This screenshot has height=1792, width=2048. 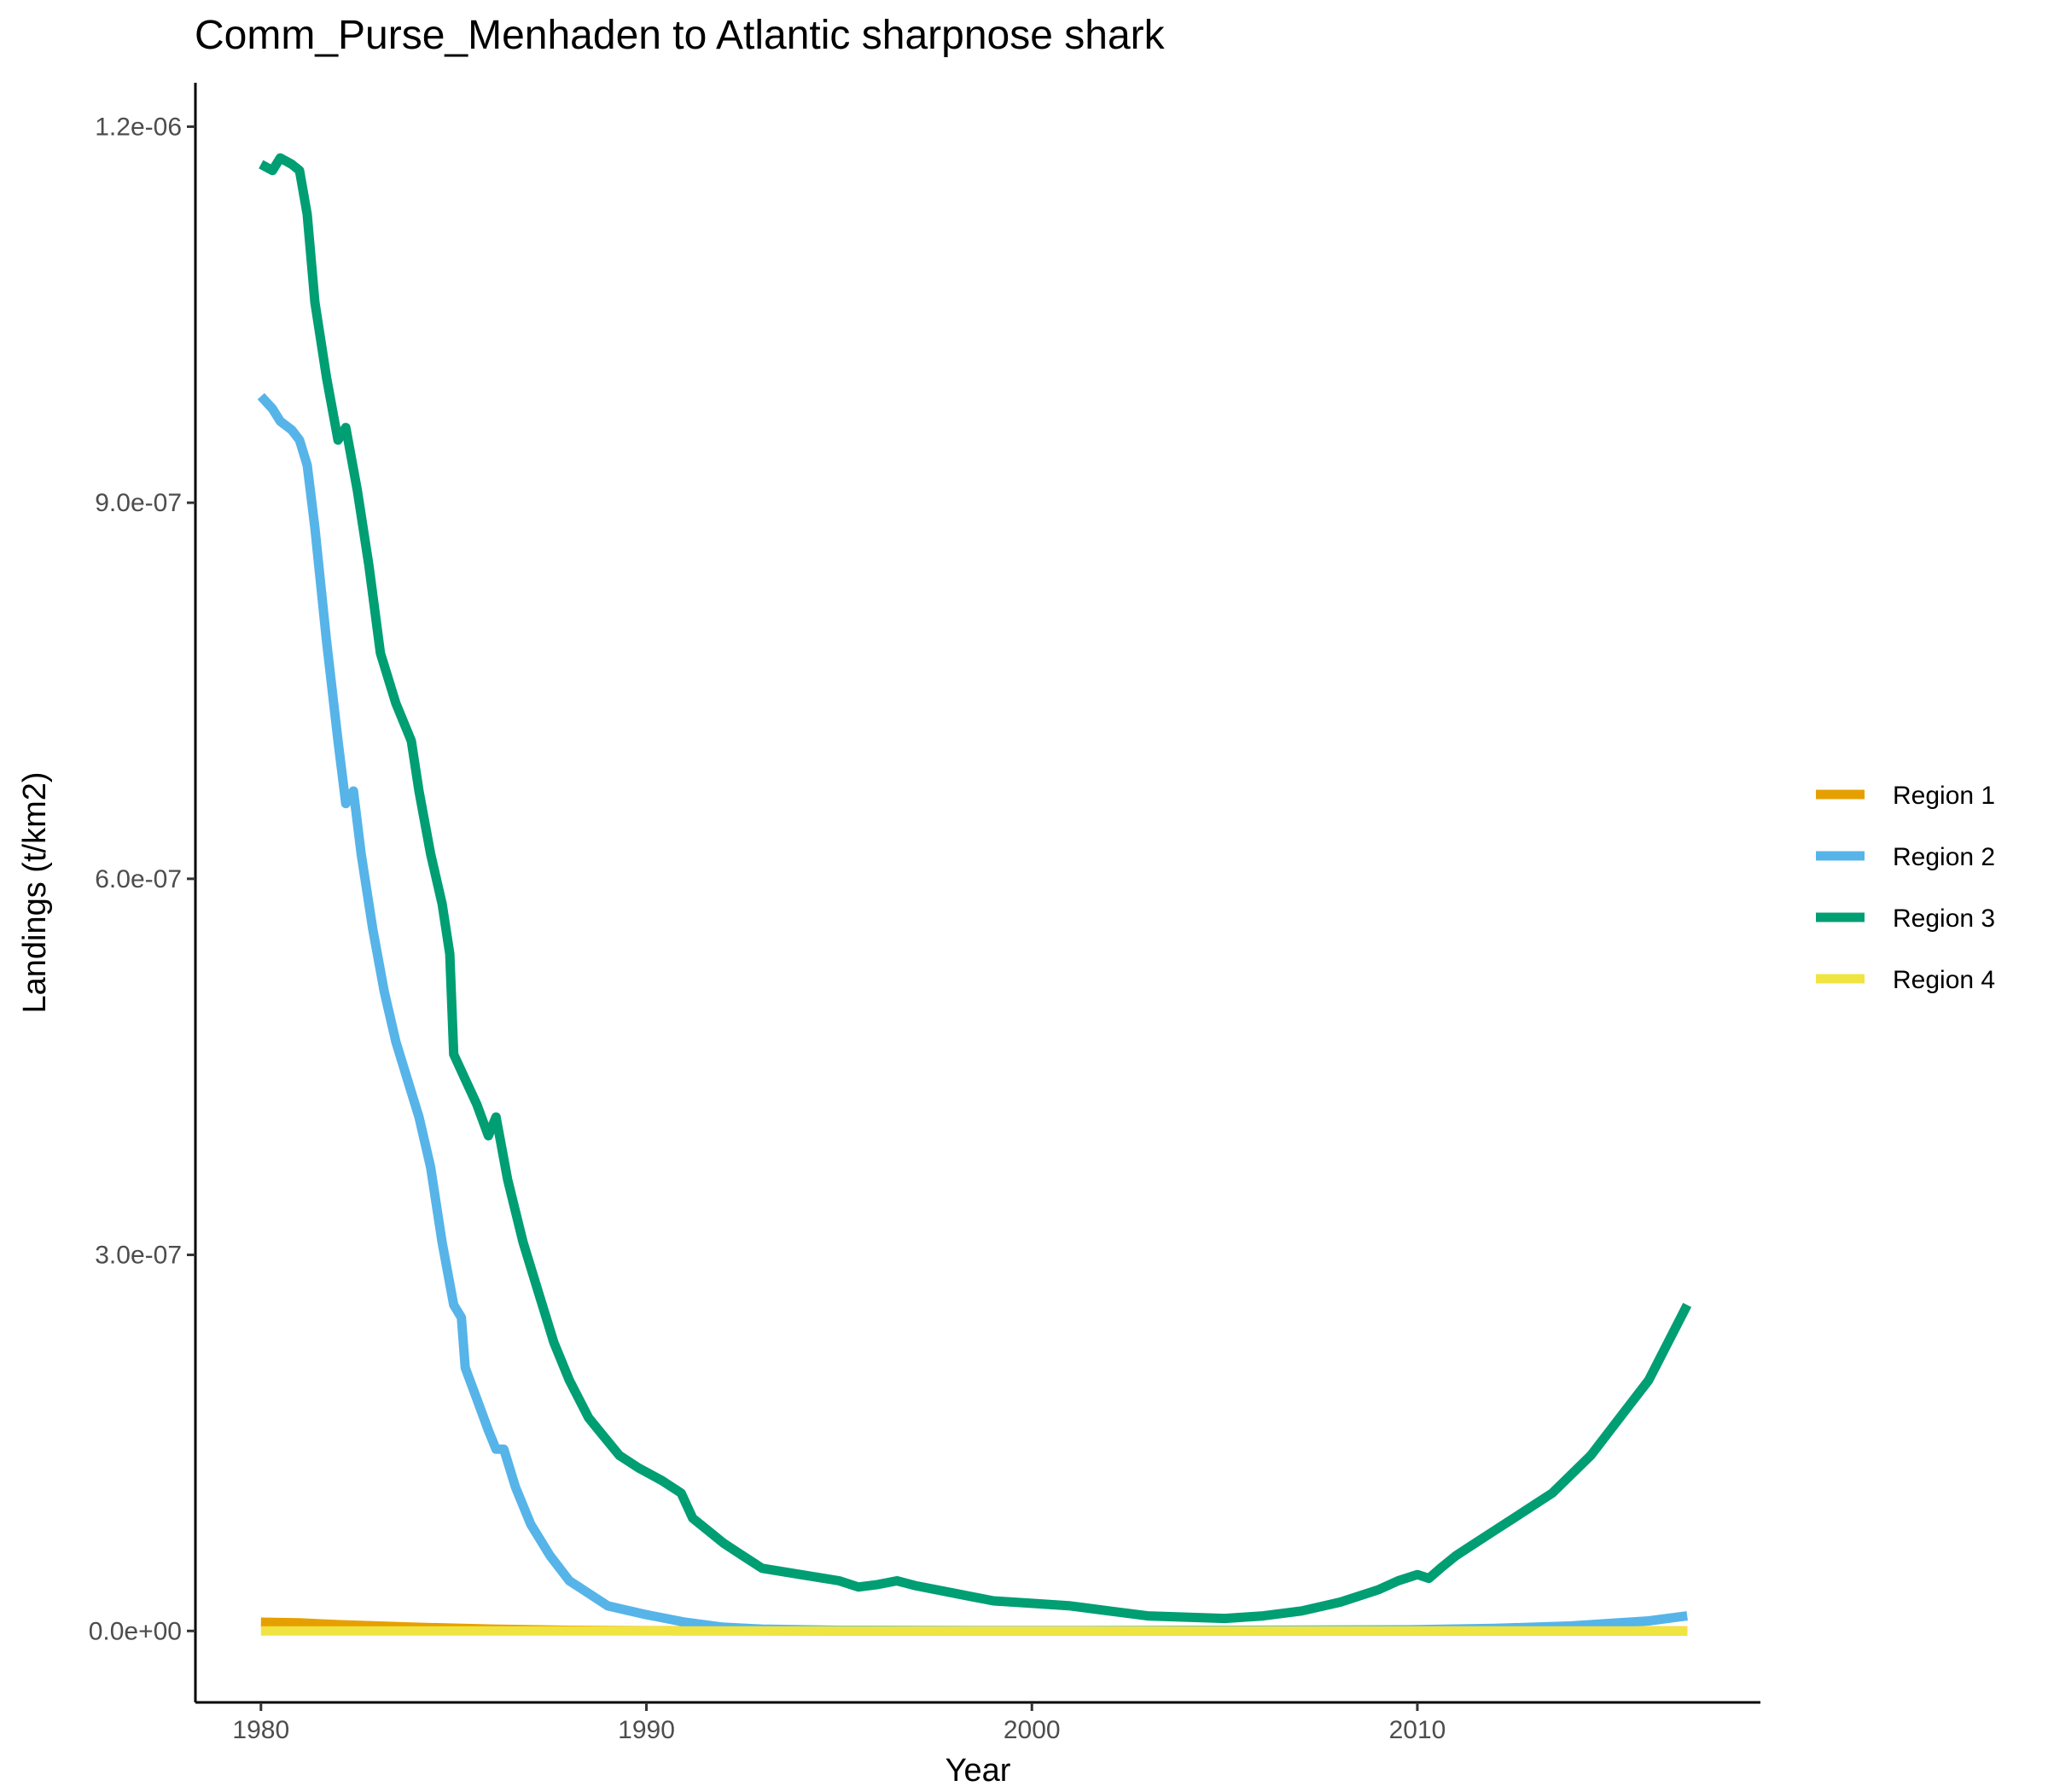 I want to click on legend-label-region-2: Region 2, so click(x=1944, y=857).